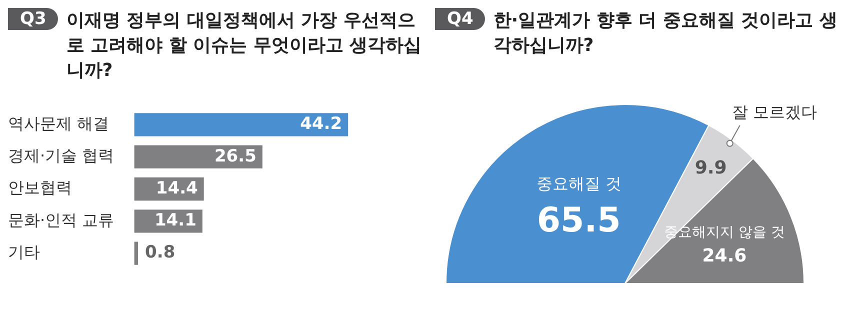 Image resolution: width=860 pixels, height=330 pixels. What do you see at coordinates (244, 46) in the screenshot?
I see `chart-title: 이재명 정부의 대일정책에서 가장 우선적으로 고려해야 할 이슈는 무엇이라고 생각하십니까?` at bounding box center [244, 46].